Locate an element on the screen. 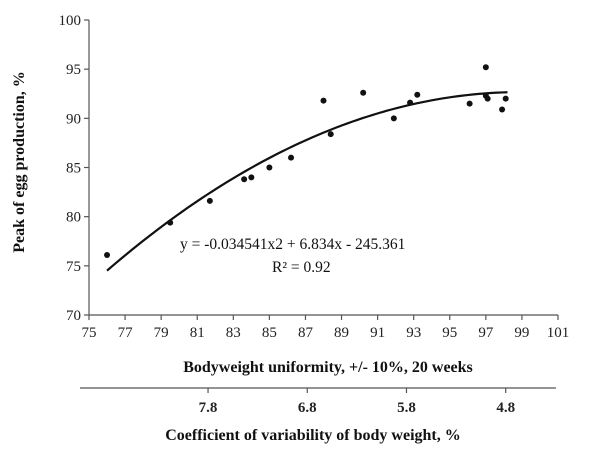  x-tick-label: 99 is located at coordinates (521, 333).